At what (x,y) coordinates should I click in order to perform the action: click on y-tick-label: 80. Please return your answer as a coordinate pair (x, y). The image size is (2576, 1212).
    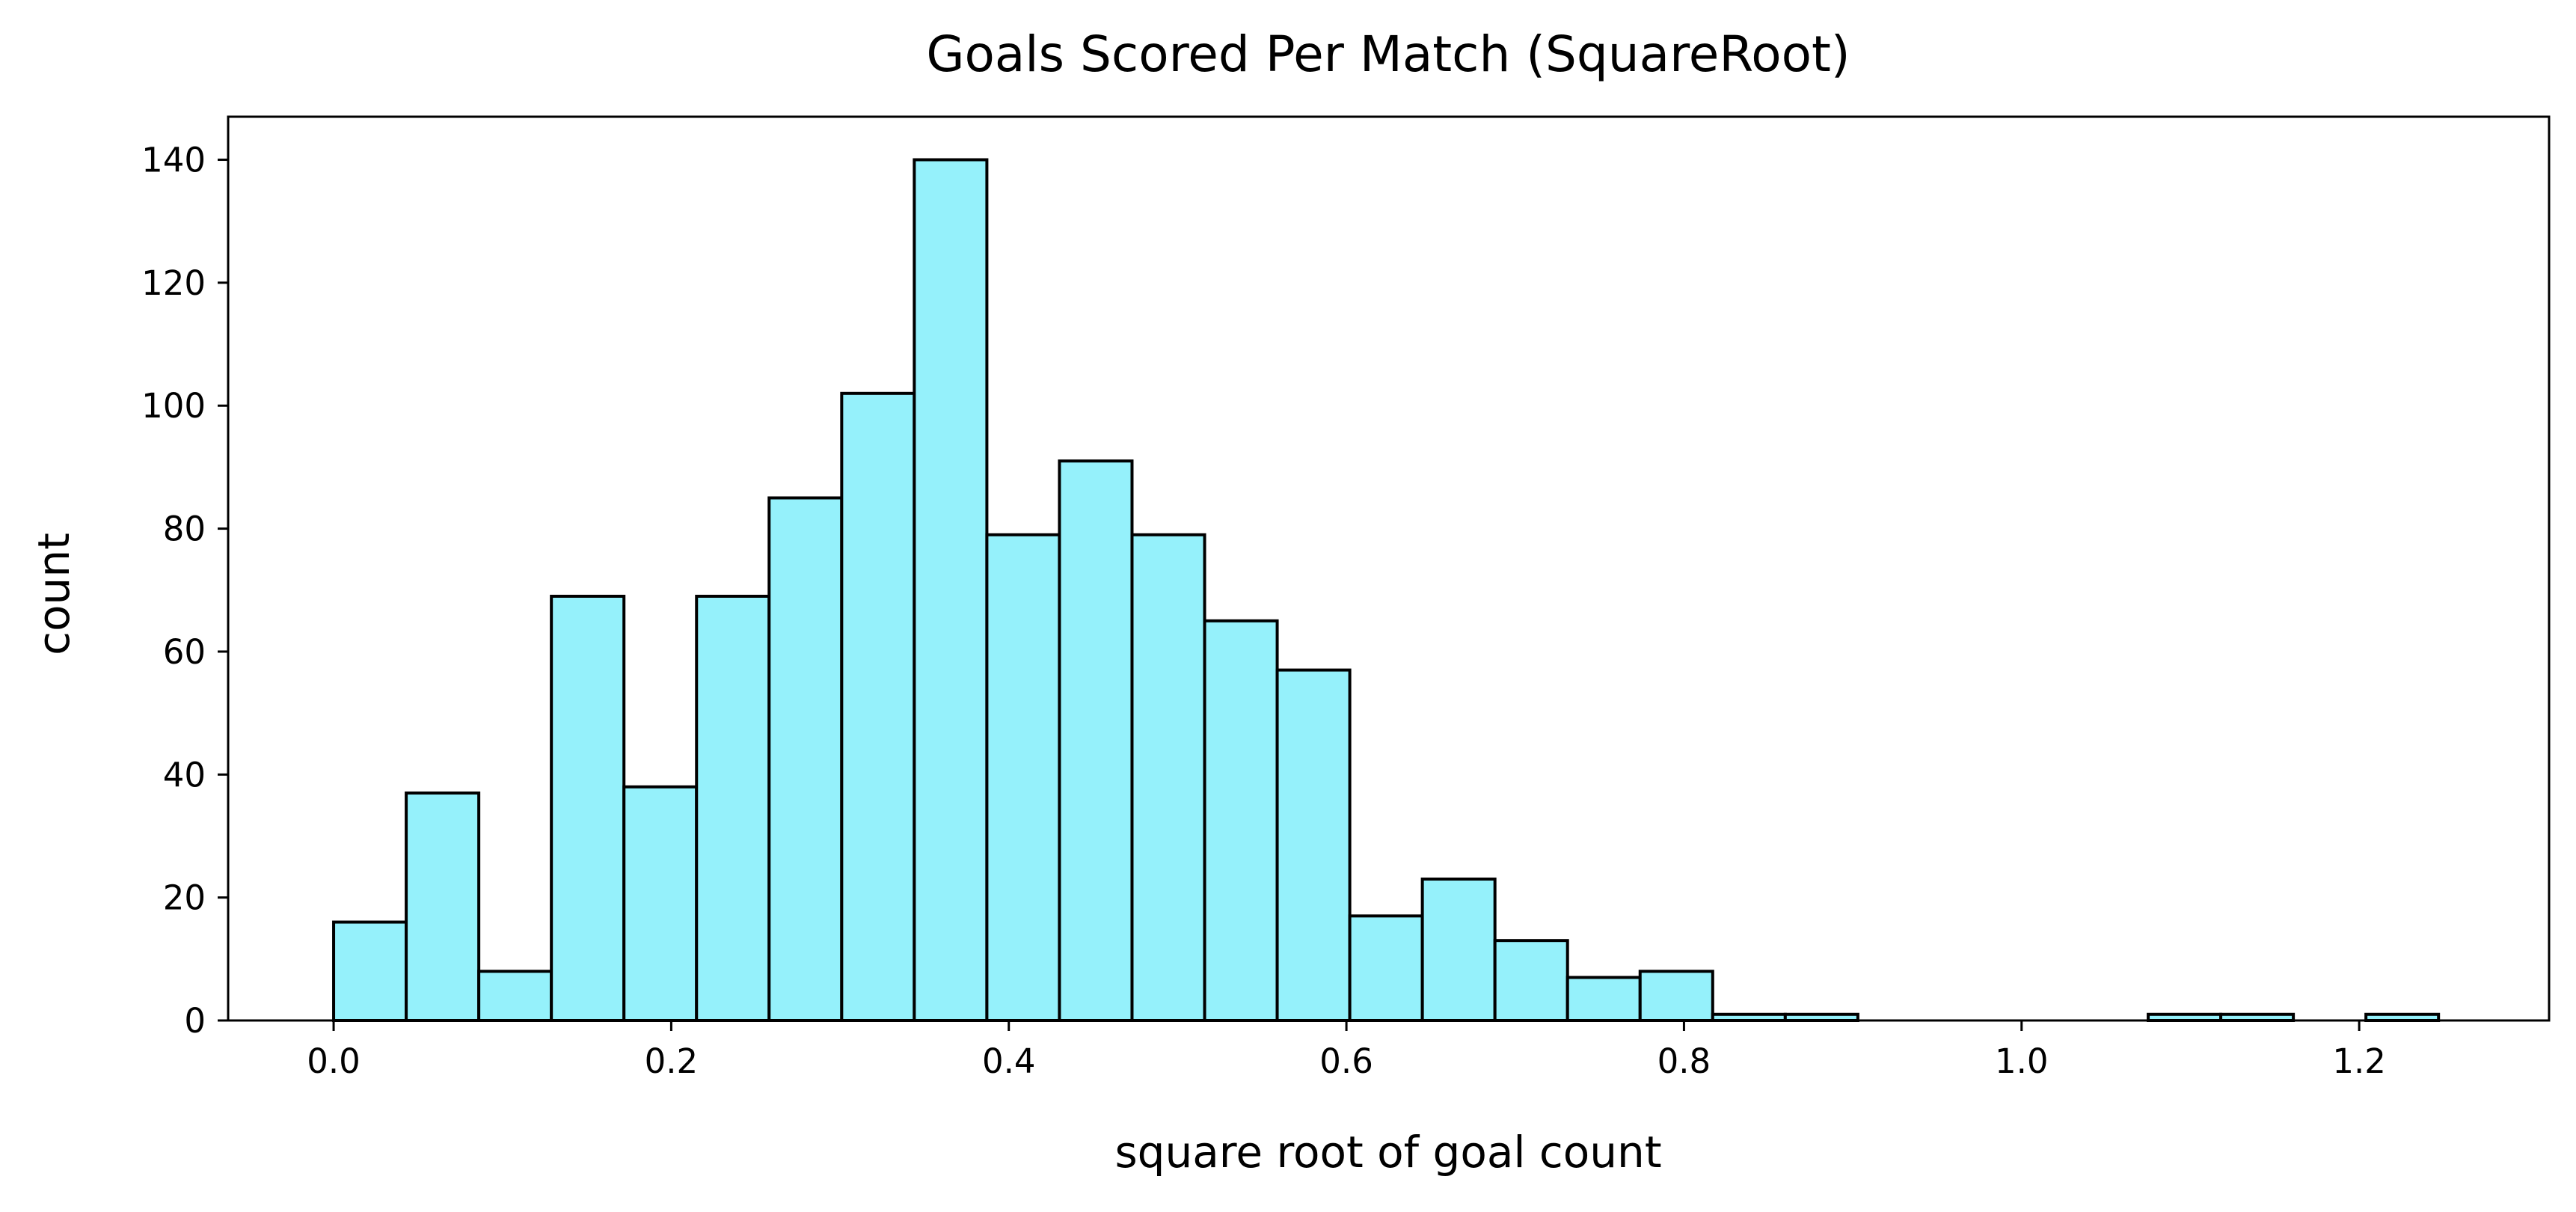
    Looking at the image, I should click on (184, 529).